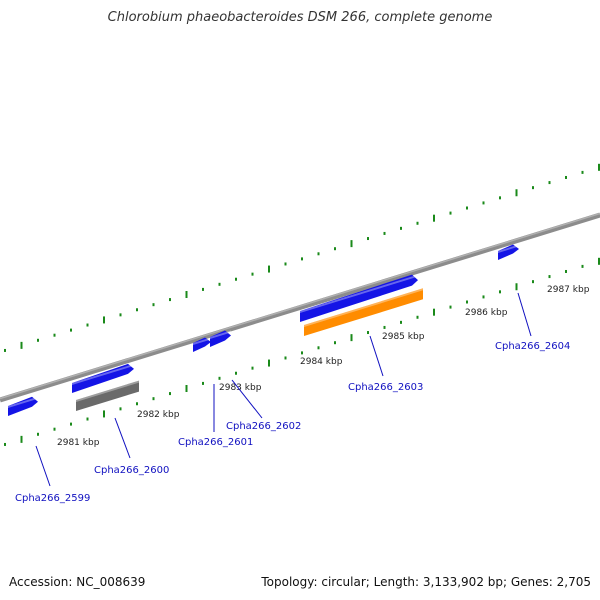 The width and height of the screenshot is (600, 600). What do you see at coordinates (321, 362) in the screenshot?
I see `kbp-label: 2984 kbp` at bounding box center [321, 362].